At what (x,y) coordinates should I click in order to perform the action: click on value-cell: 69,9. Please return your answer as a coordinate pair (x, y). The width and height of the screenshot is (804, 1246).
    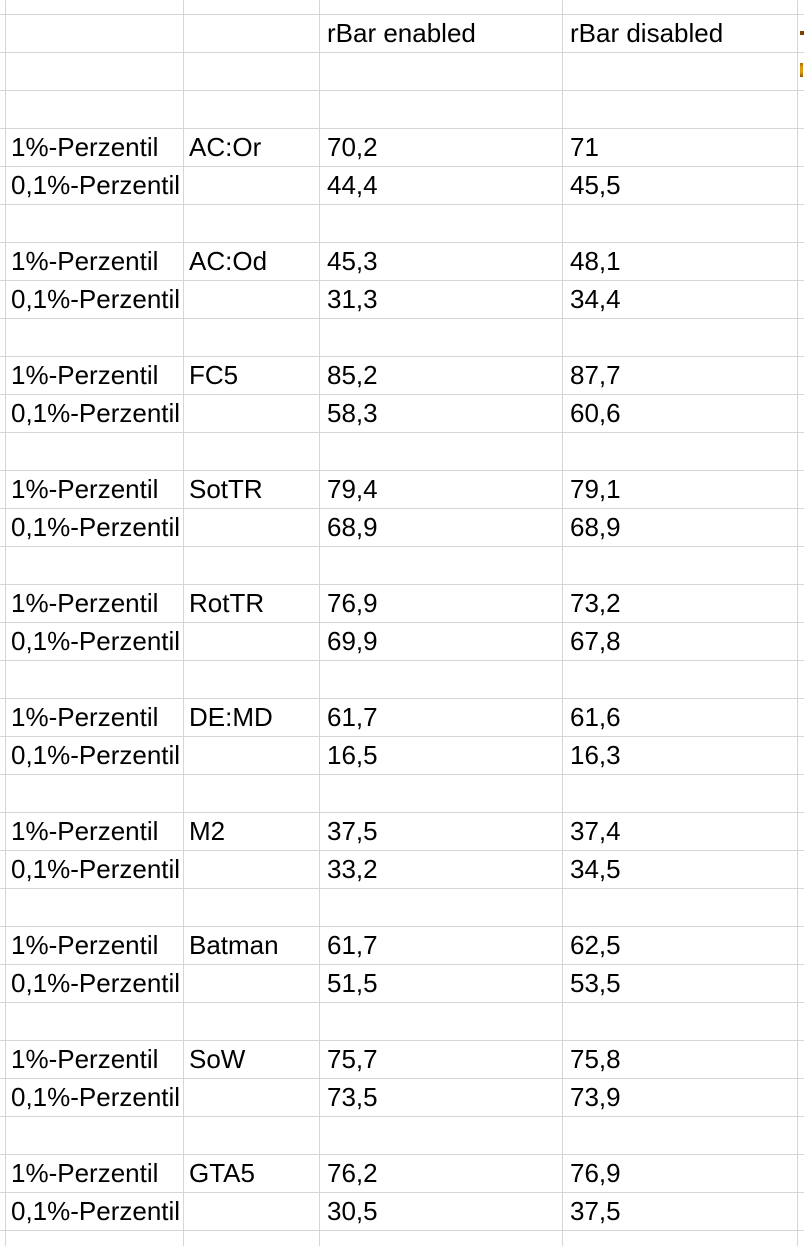
    Looking at the image, I should click on (441, 642).